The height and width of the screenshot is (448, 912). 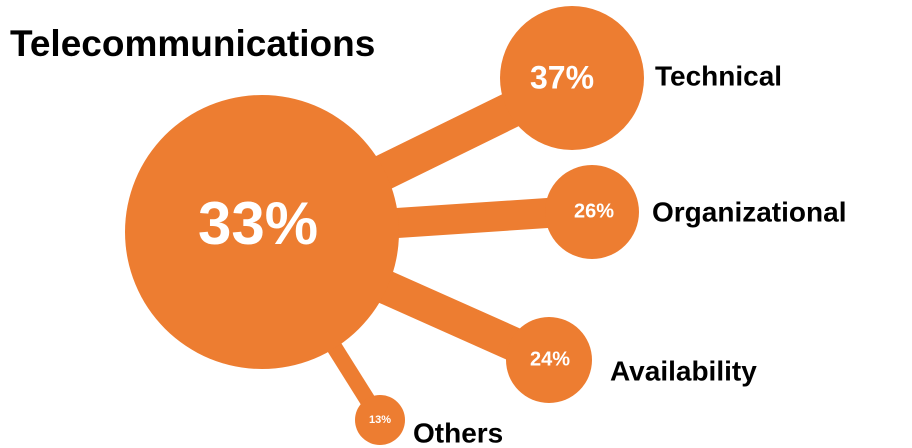 What do you see at coordinates (562, 77) in the screenshot?
I see `node-value: 37%` at bounding box center [562, 77].